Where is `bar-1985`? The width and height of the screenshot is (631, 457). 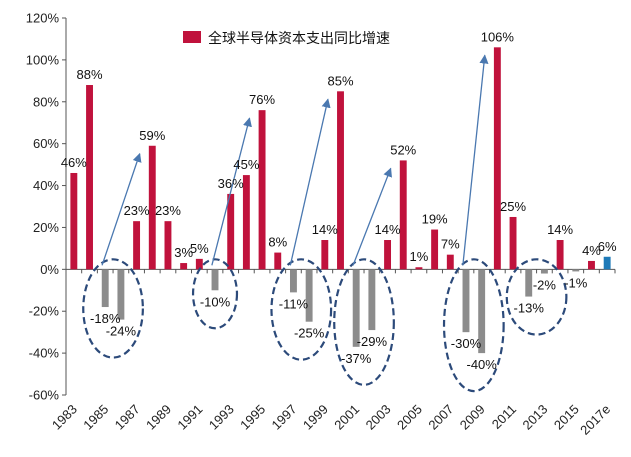 bar-1985 is located at coordinates (105, 288).